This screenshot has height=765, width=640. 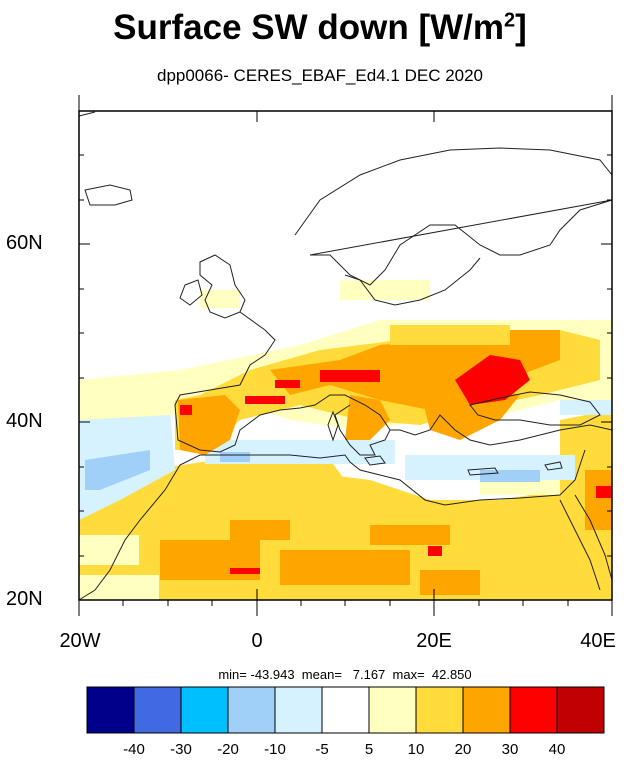 I want to click on field-scandi-light, so click(x=385, y=290).